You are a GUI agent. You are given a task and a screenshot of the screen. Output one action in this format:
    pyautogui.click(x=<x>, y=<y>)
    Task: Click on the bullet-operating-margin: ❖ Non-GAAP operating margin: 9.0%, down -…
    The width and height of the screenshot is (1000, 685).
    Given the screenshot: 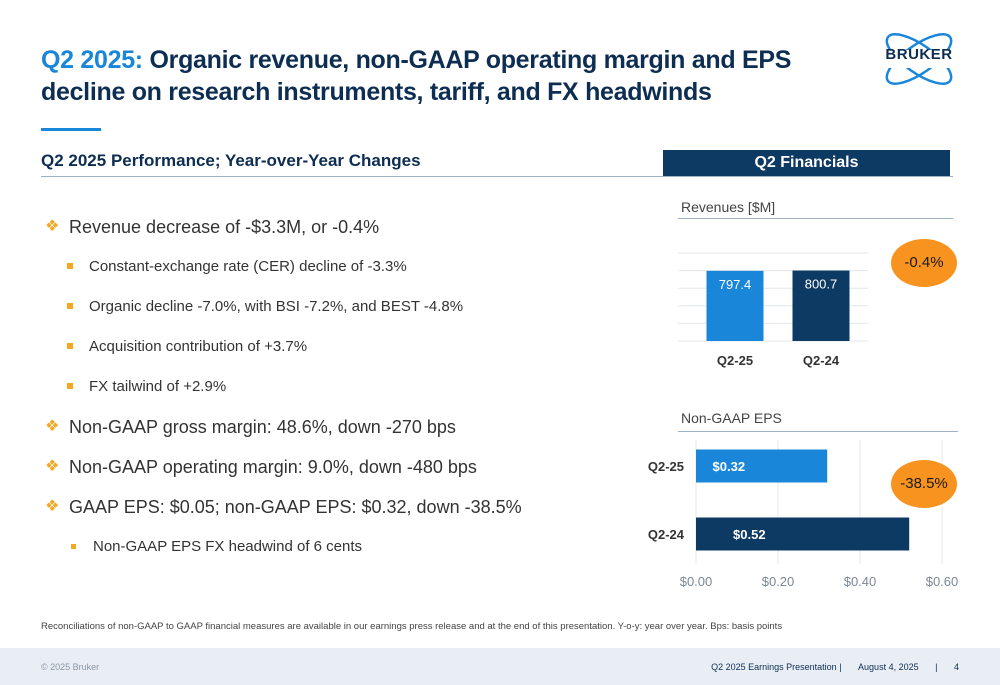 What is the action you would take?
    pyautogui.click(x=345, y=472)
    